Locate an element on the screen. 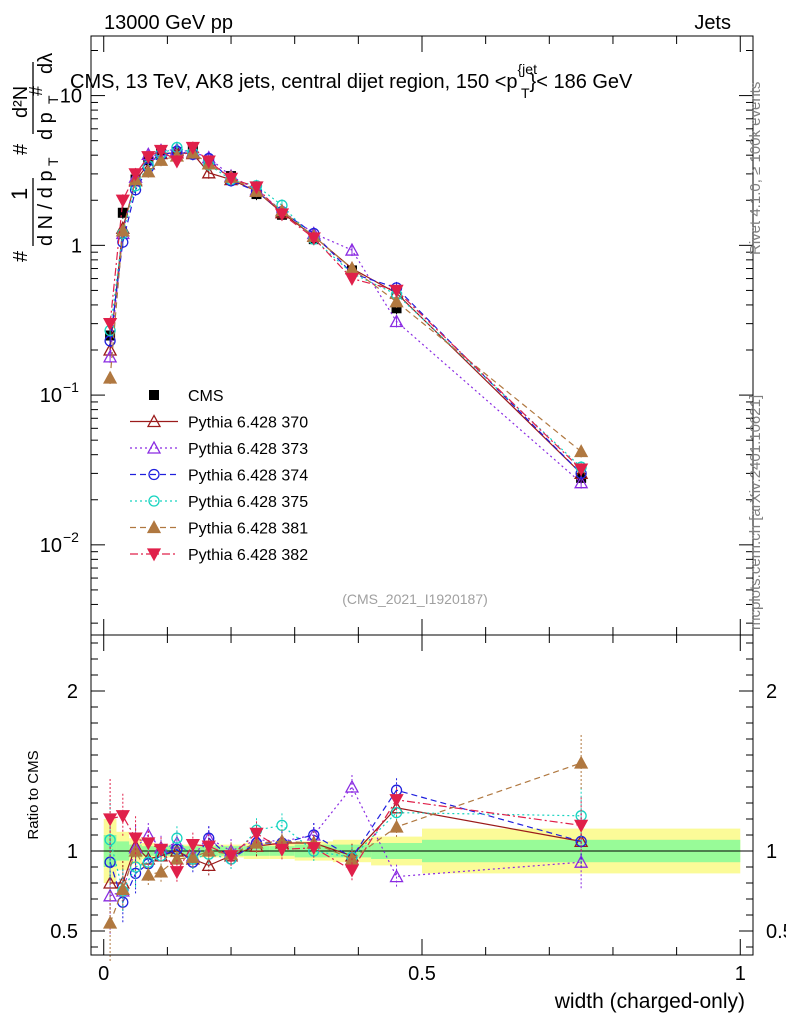 The height and width of the screenshot is (1024, 786). x-tick-label: 1 is located at coordinates (740, 974).